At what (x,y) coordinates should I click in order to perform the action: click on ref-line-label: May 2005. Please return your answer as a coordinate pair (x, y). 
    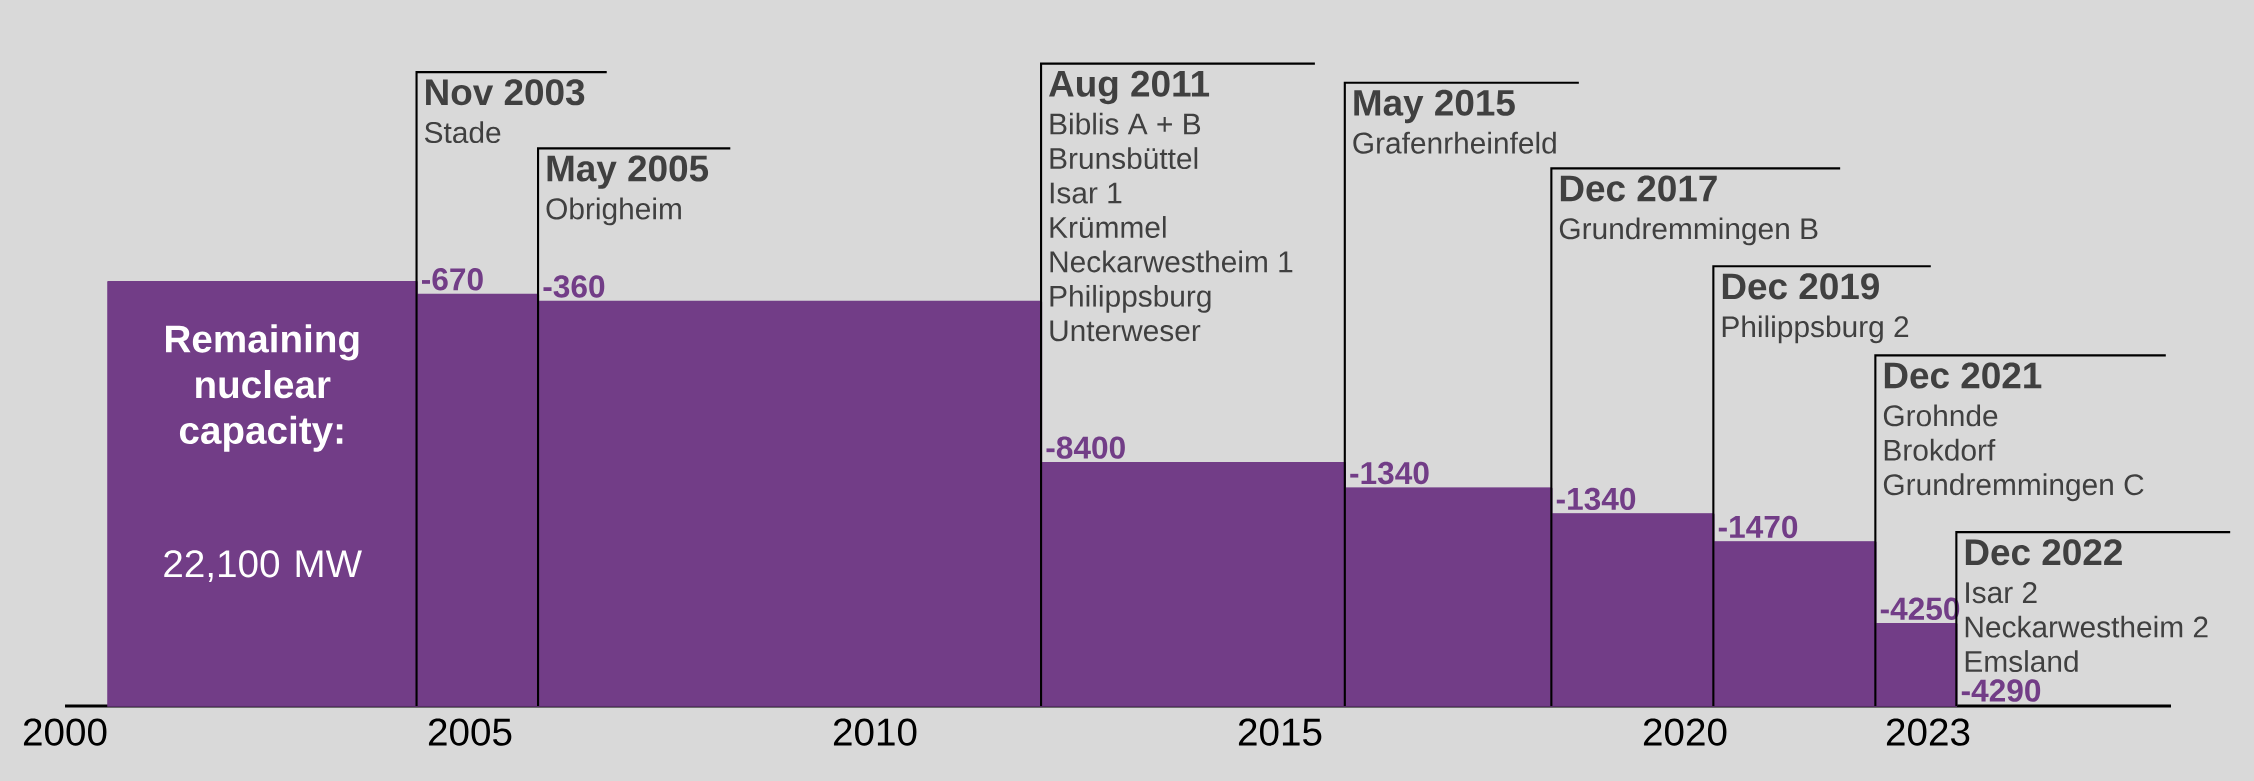
    Looking at the image, I should click on (628, 172).